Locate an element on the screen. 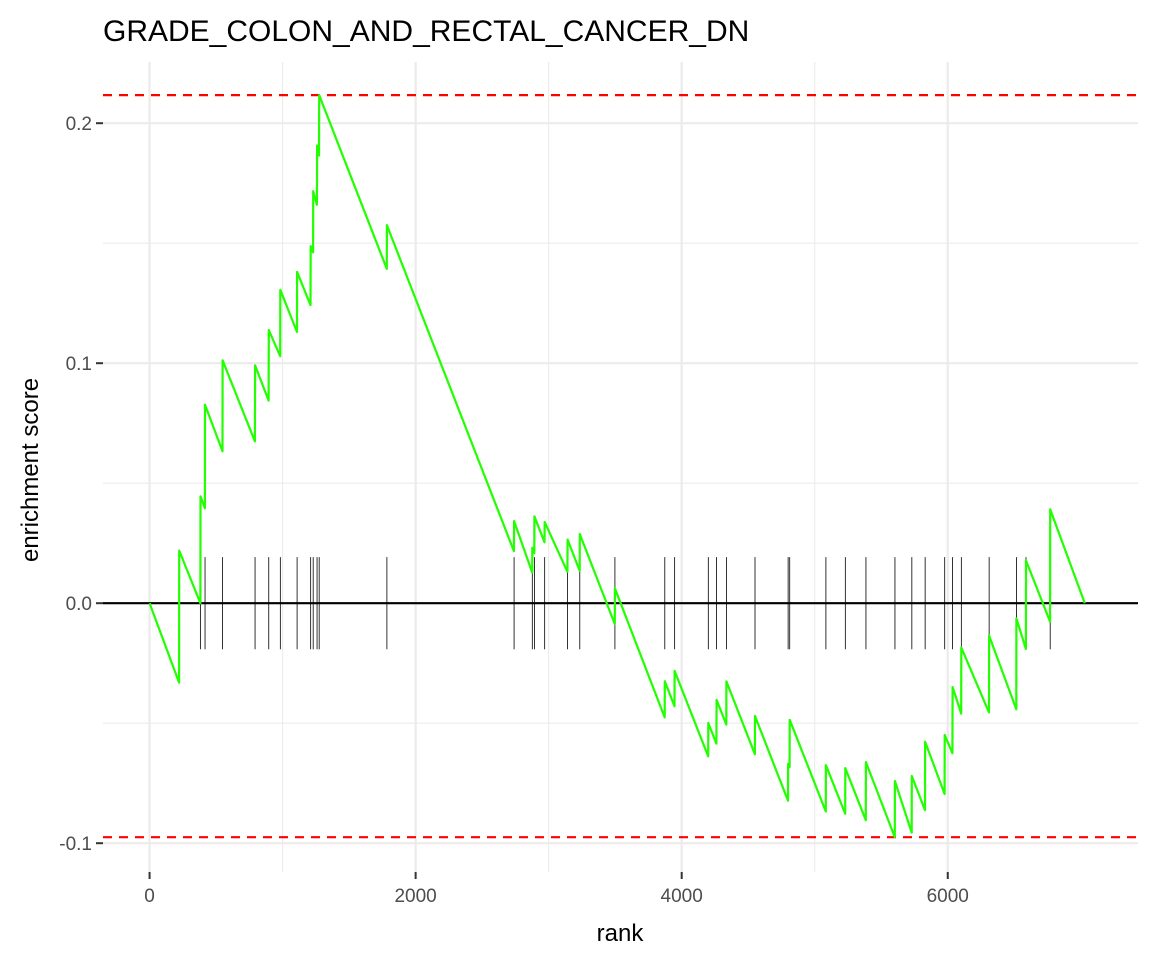 This screenshot has width=1152, height=960. y-axis: -0.1 0.0 0.1 0.2 is located at coordinates (81, 484).